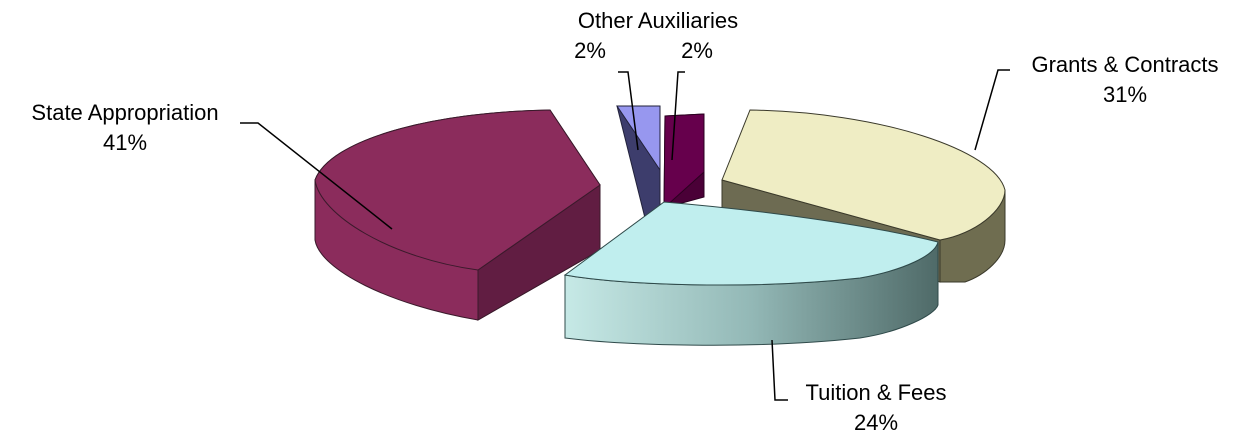 The image size is (1254, 438). What do you see at coordinates (678, 116) in the screenshot?
I see `leader-line-auxiliaries` at bounding box center [678, 116].